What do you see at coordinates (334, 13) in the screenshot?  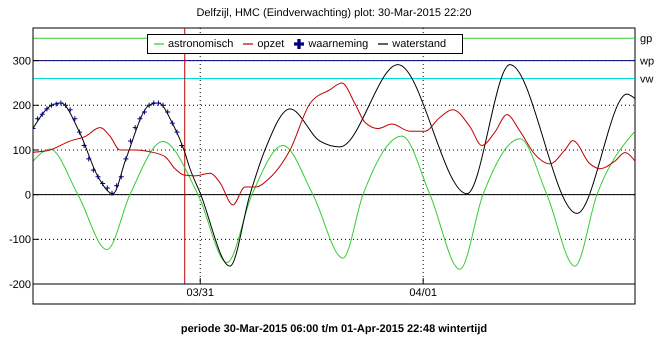 I see `chart-title: Delfzijl, HMC (Eindverwachting) plot: 30-Mar-2015 22:20` at bounding box center [334, 13].